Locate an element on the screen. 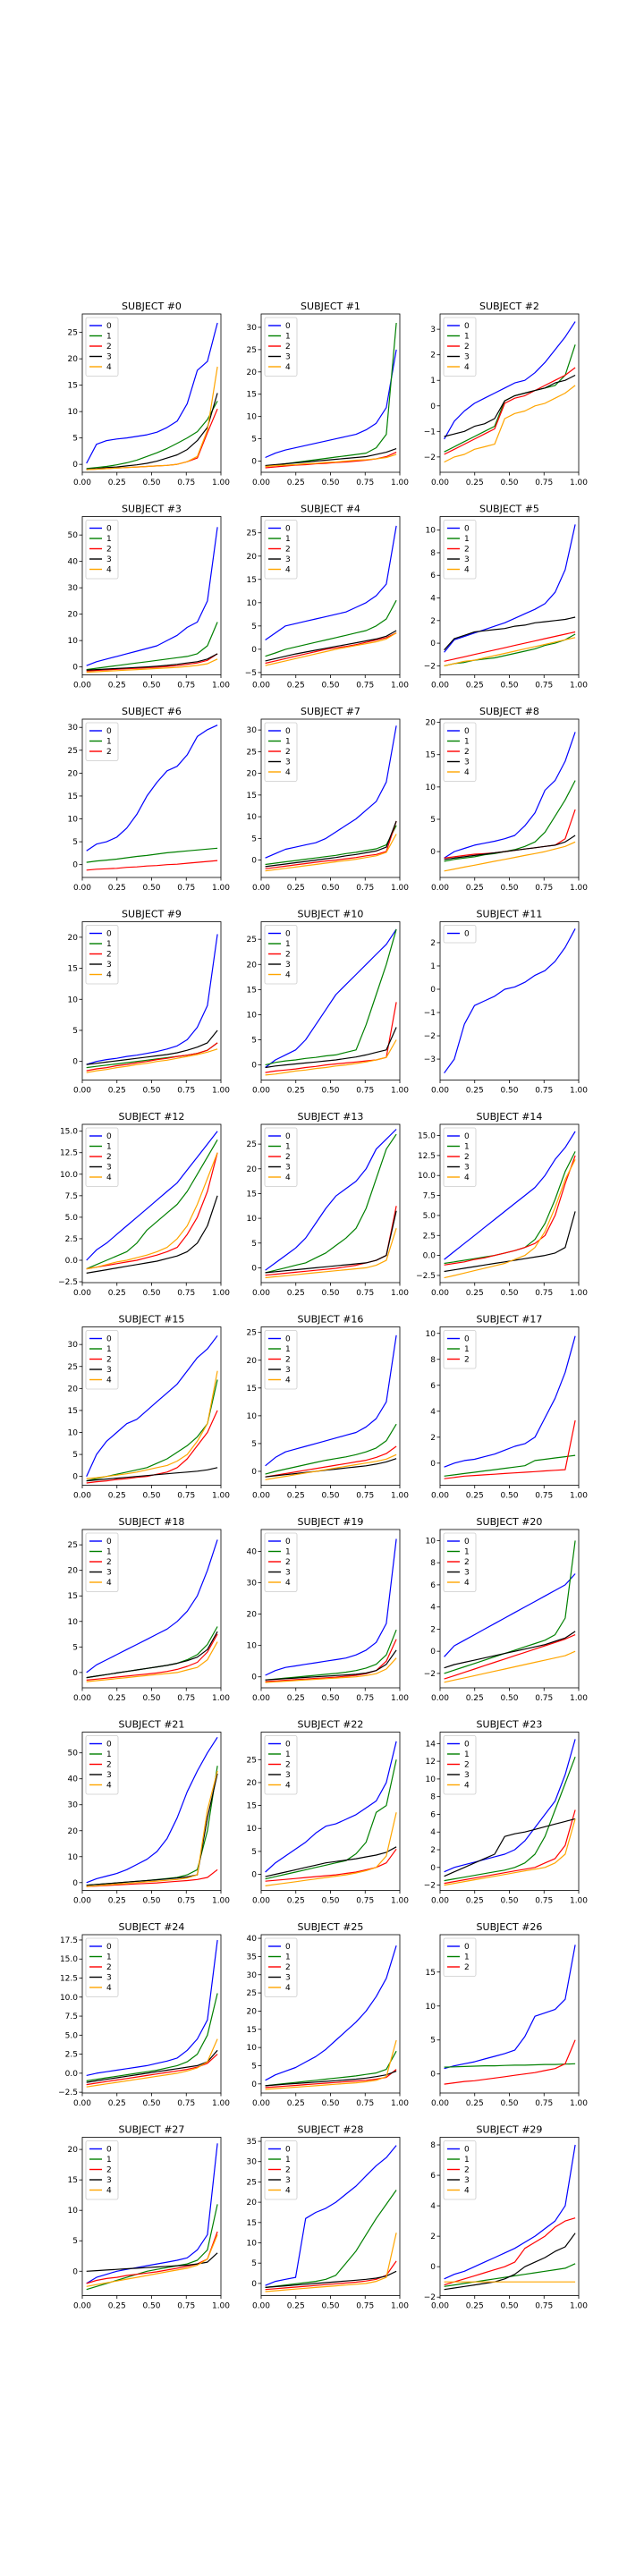 Image resolution: width=644 pixels, height=2576 pixels. legend: 012 is located at coordinates (460, 1957).